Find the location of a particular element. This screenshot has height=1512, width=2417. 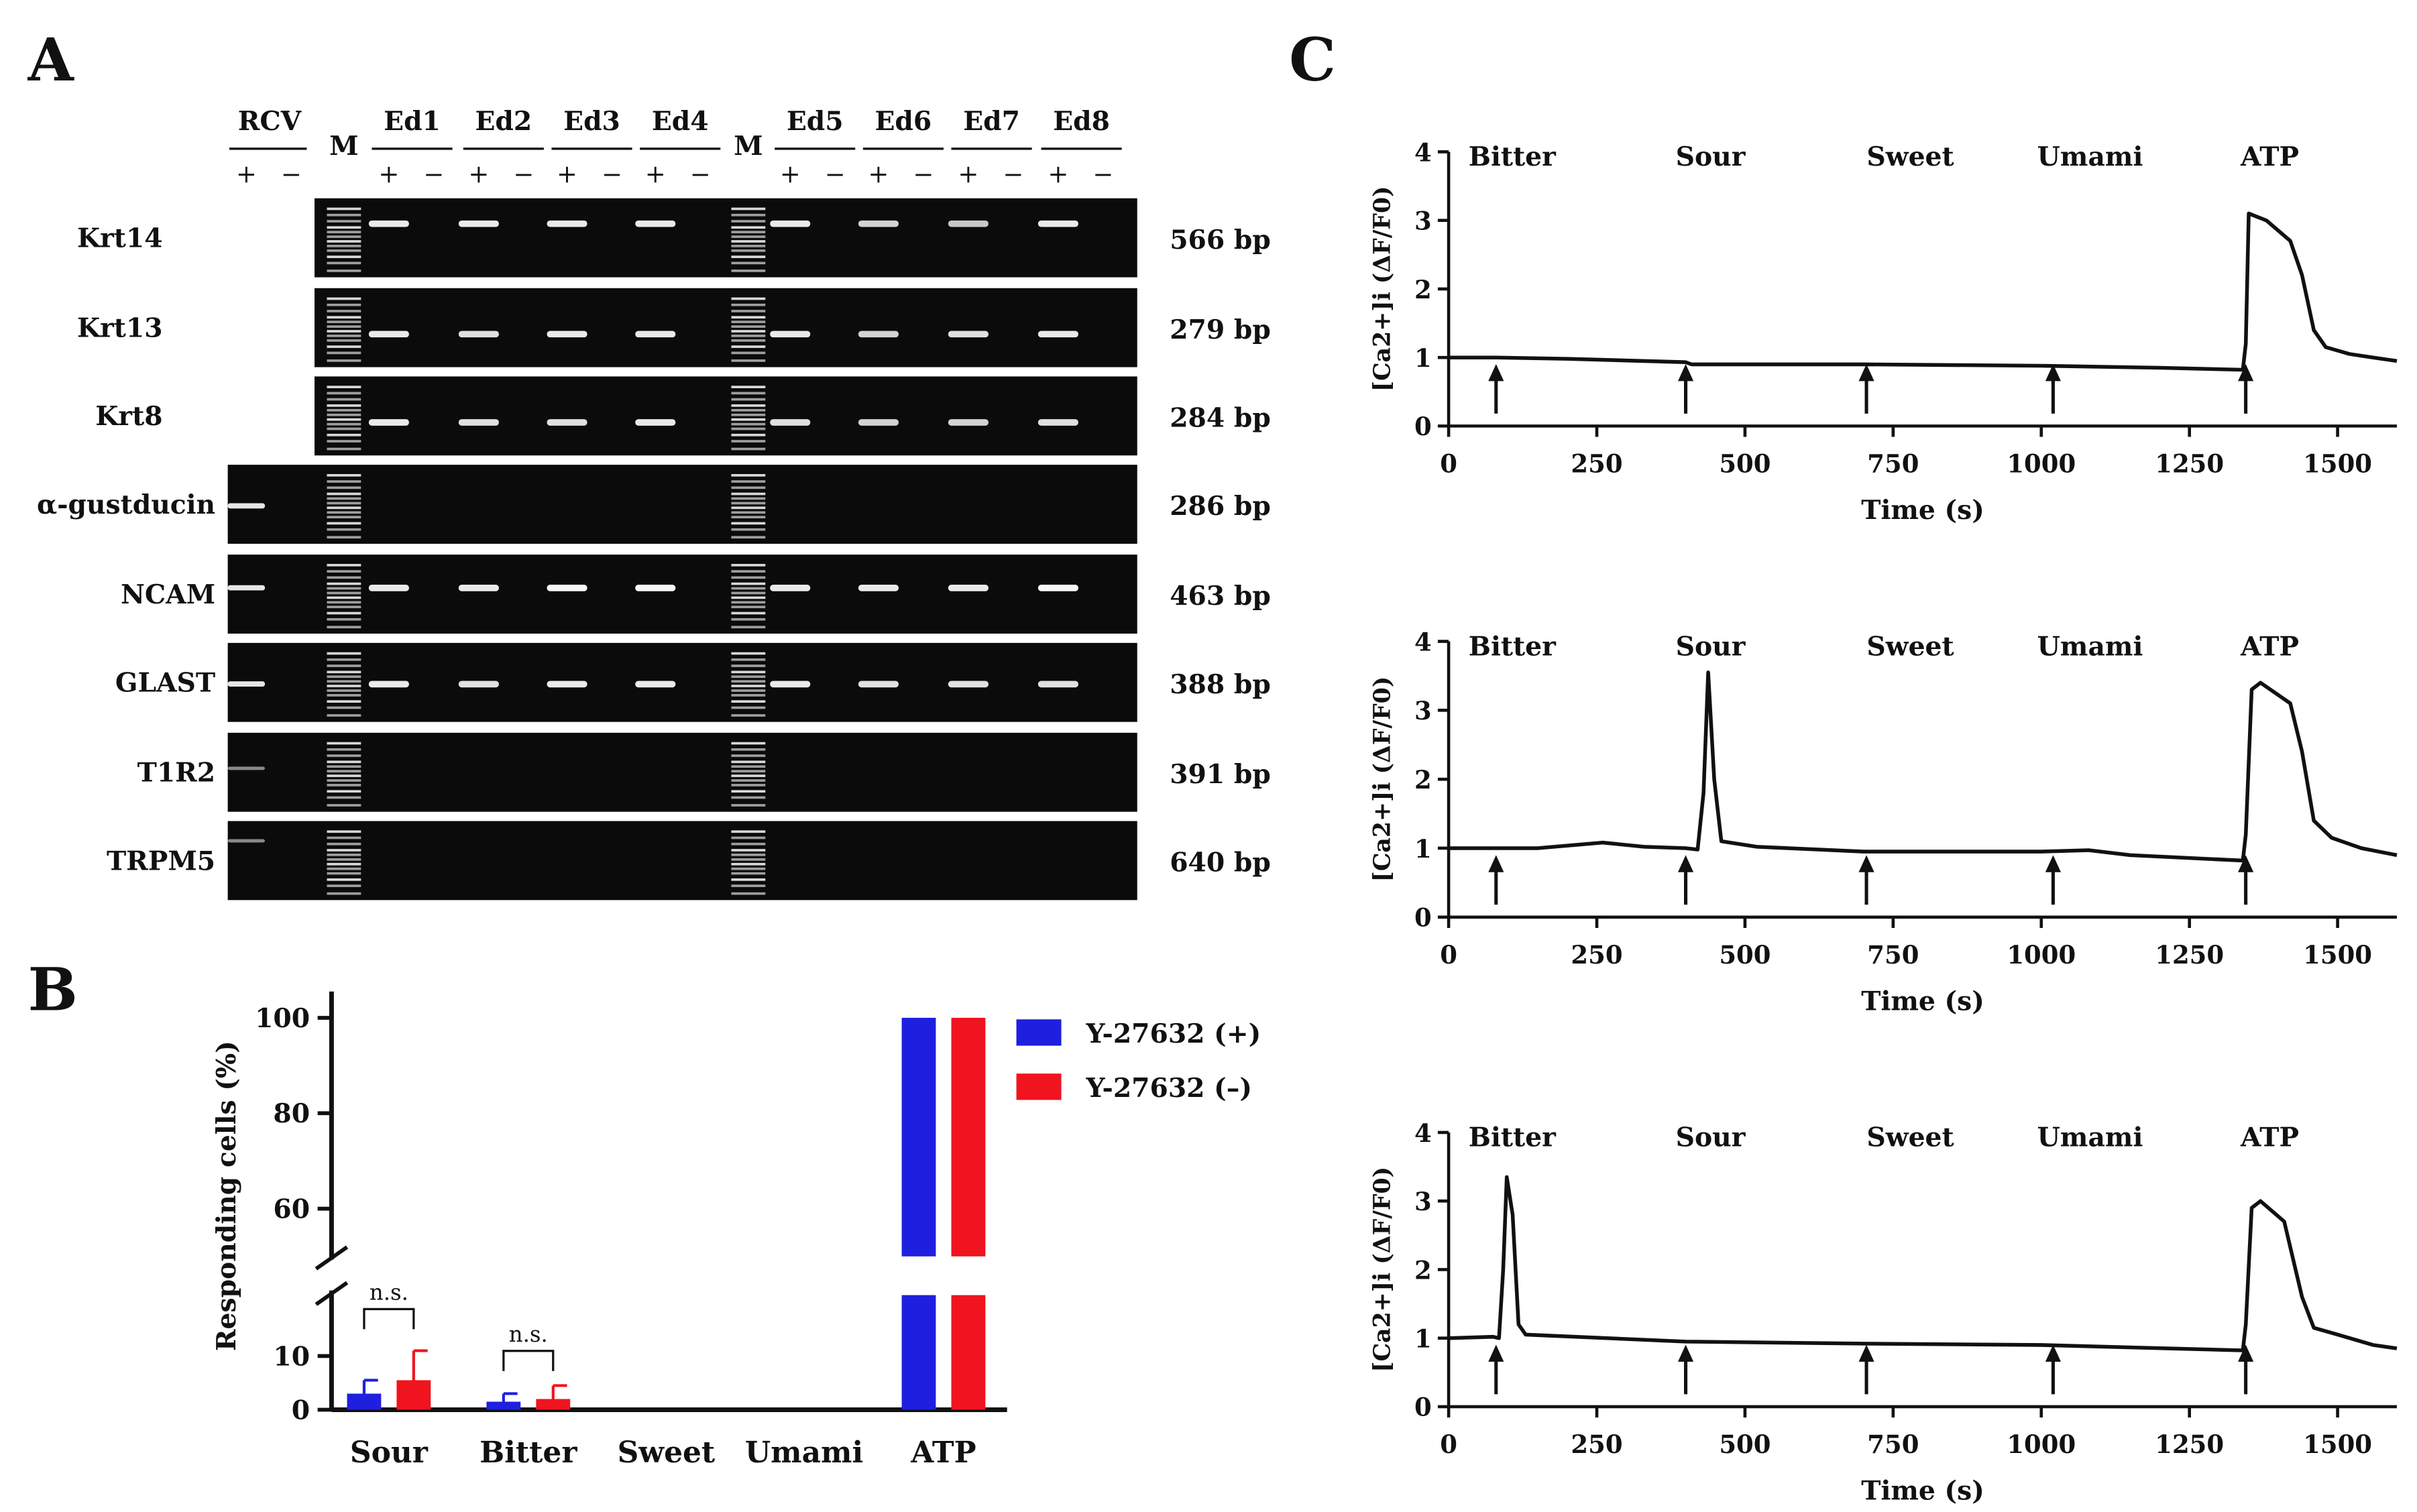

trace-y-tick-label: 1 is located at coordinates (1423, 1339).